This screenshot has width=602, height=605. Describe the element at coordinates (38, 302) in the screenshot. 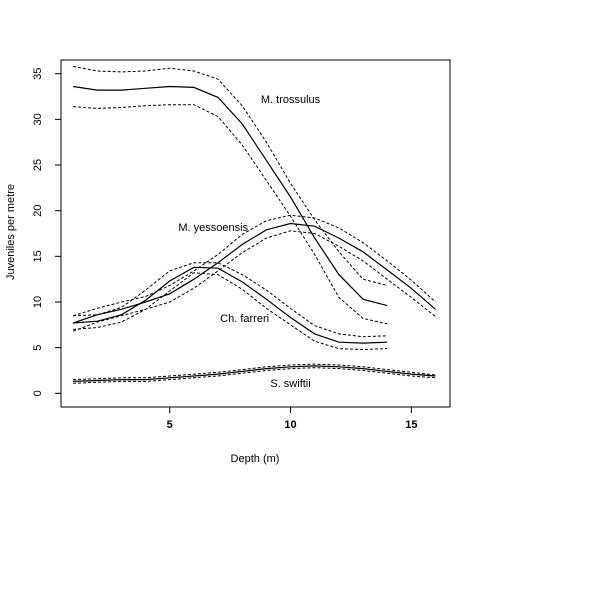

I see `y-tick-label: 10` at that location.